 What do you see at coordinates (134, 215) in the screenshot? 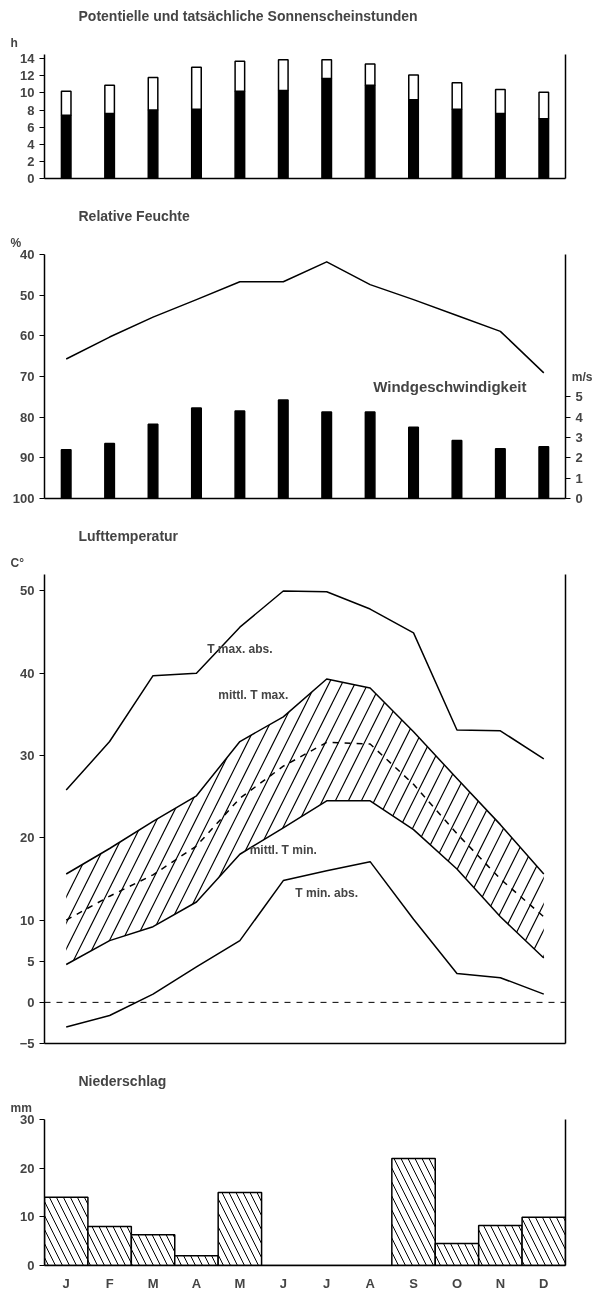
I see `chart-title: Relative Feuchte` at bounding box center [134, 215].